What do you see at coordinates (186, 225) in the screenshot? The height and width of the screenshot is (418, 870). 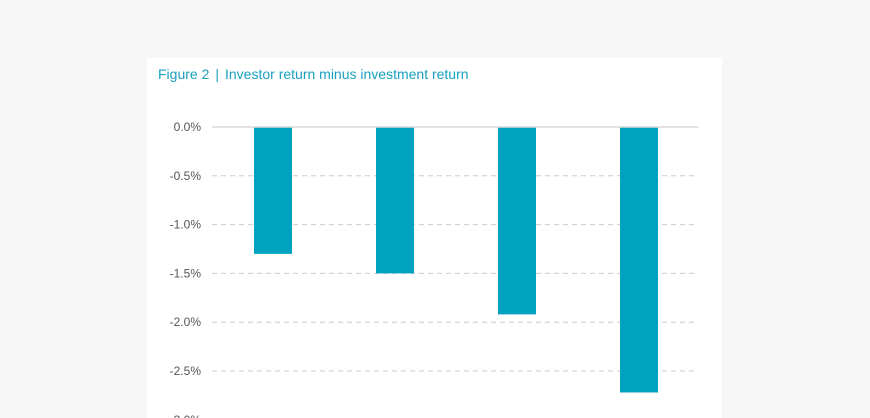 I see `y-tick-label: -1.0%` at bounding box center [186, 225].